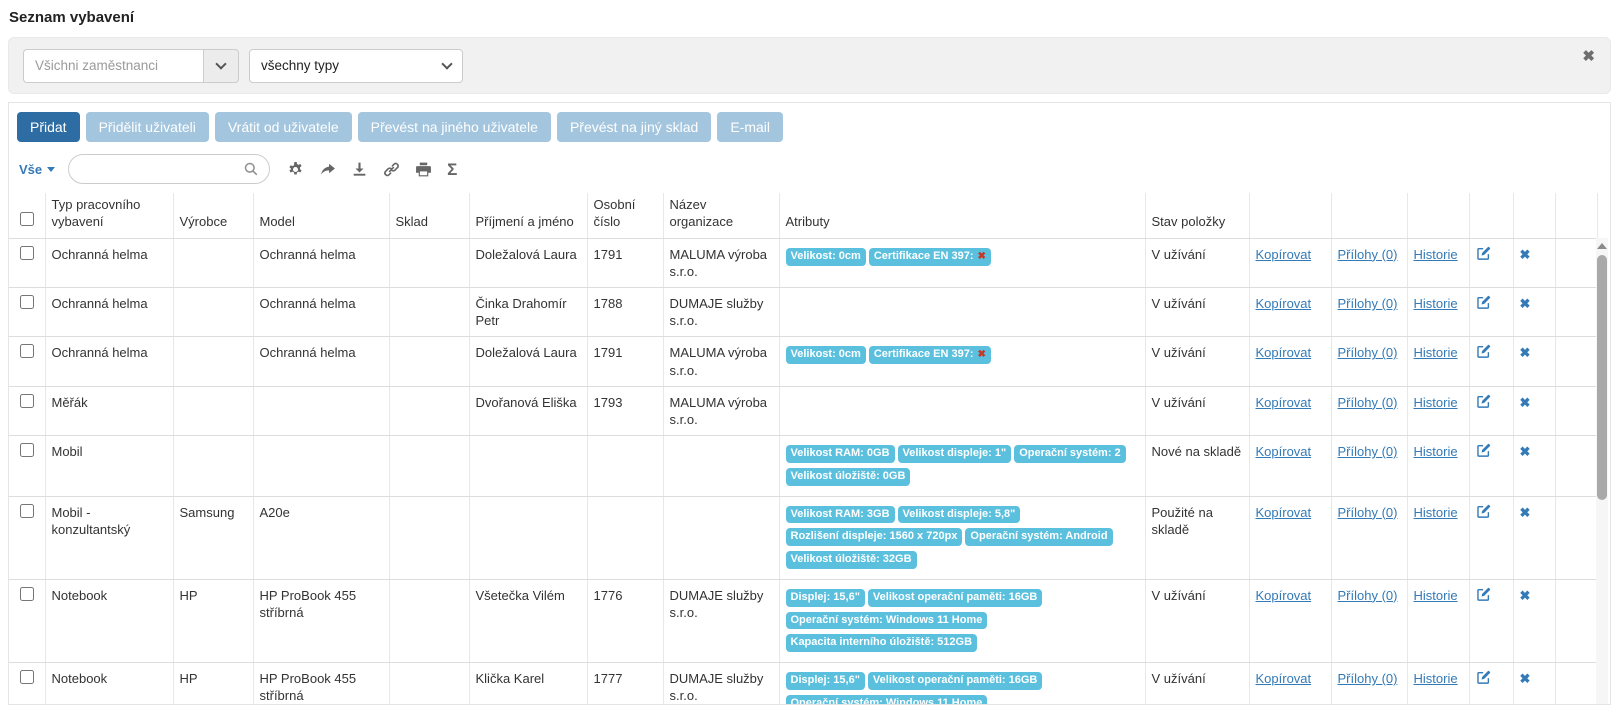 Image resolution: width=1619 pixels, height=705 pixels. Describe the element at coordinates (721, 216) in the screenshot. I see `column-header-organization: Název organizace` at that location.